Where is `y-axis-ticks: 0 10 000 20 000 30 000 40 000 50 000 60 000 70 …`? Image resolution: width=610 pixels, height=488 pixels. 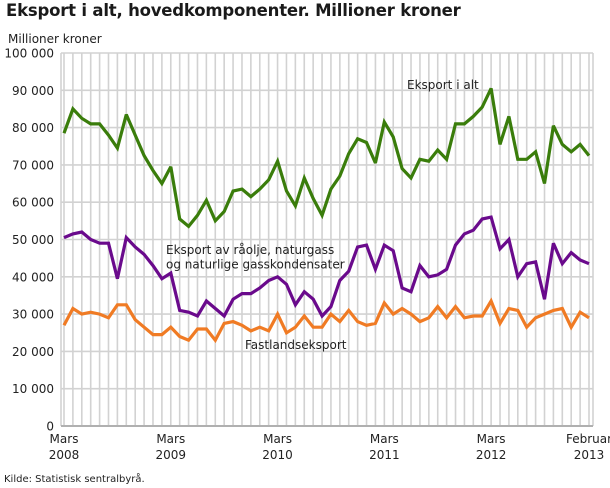 y-axis-ticks: 0 10 000 20 000 30 000 40 000 50 000 60 000 70 … is located at coordinates (29, 240).